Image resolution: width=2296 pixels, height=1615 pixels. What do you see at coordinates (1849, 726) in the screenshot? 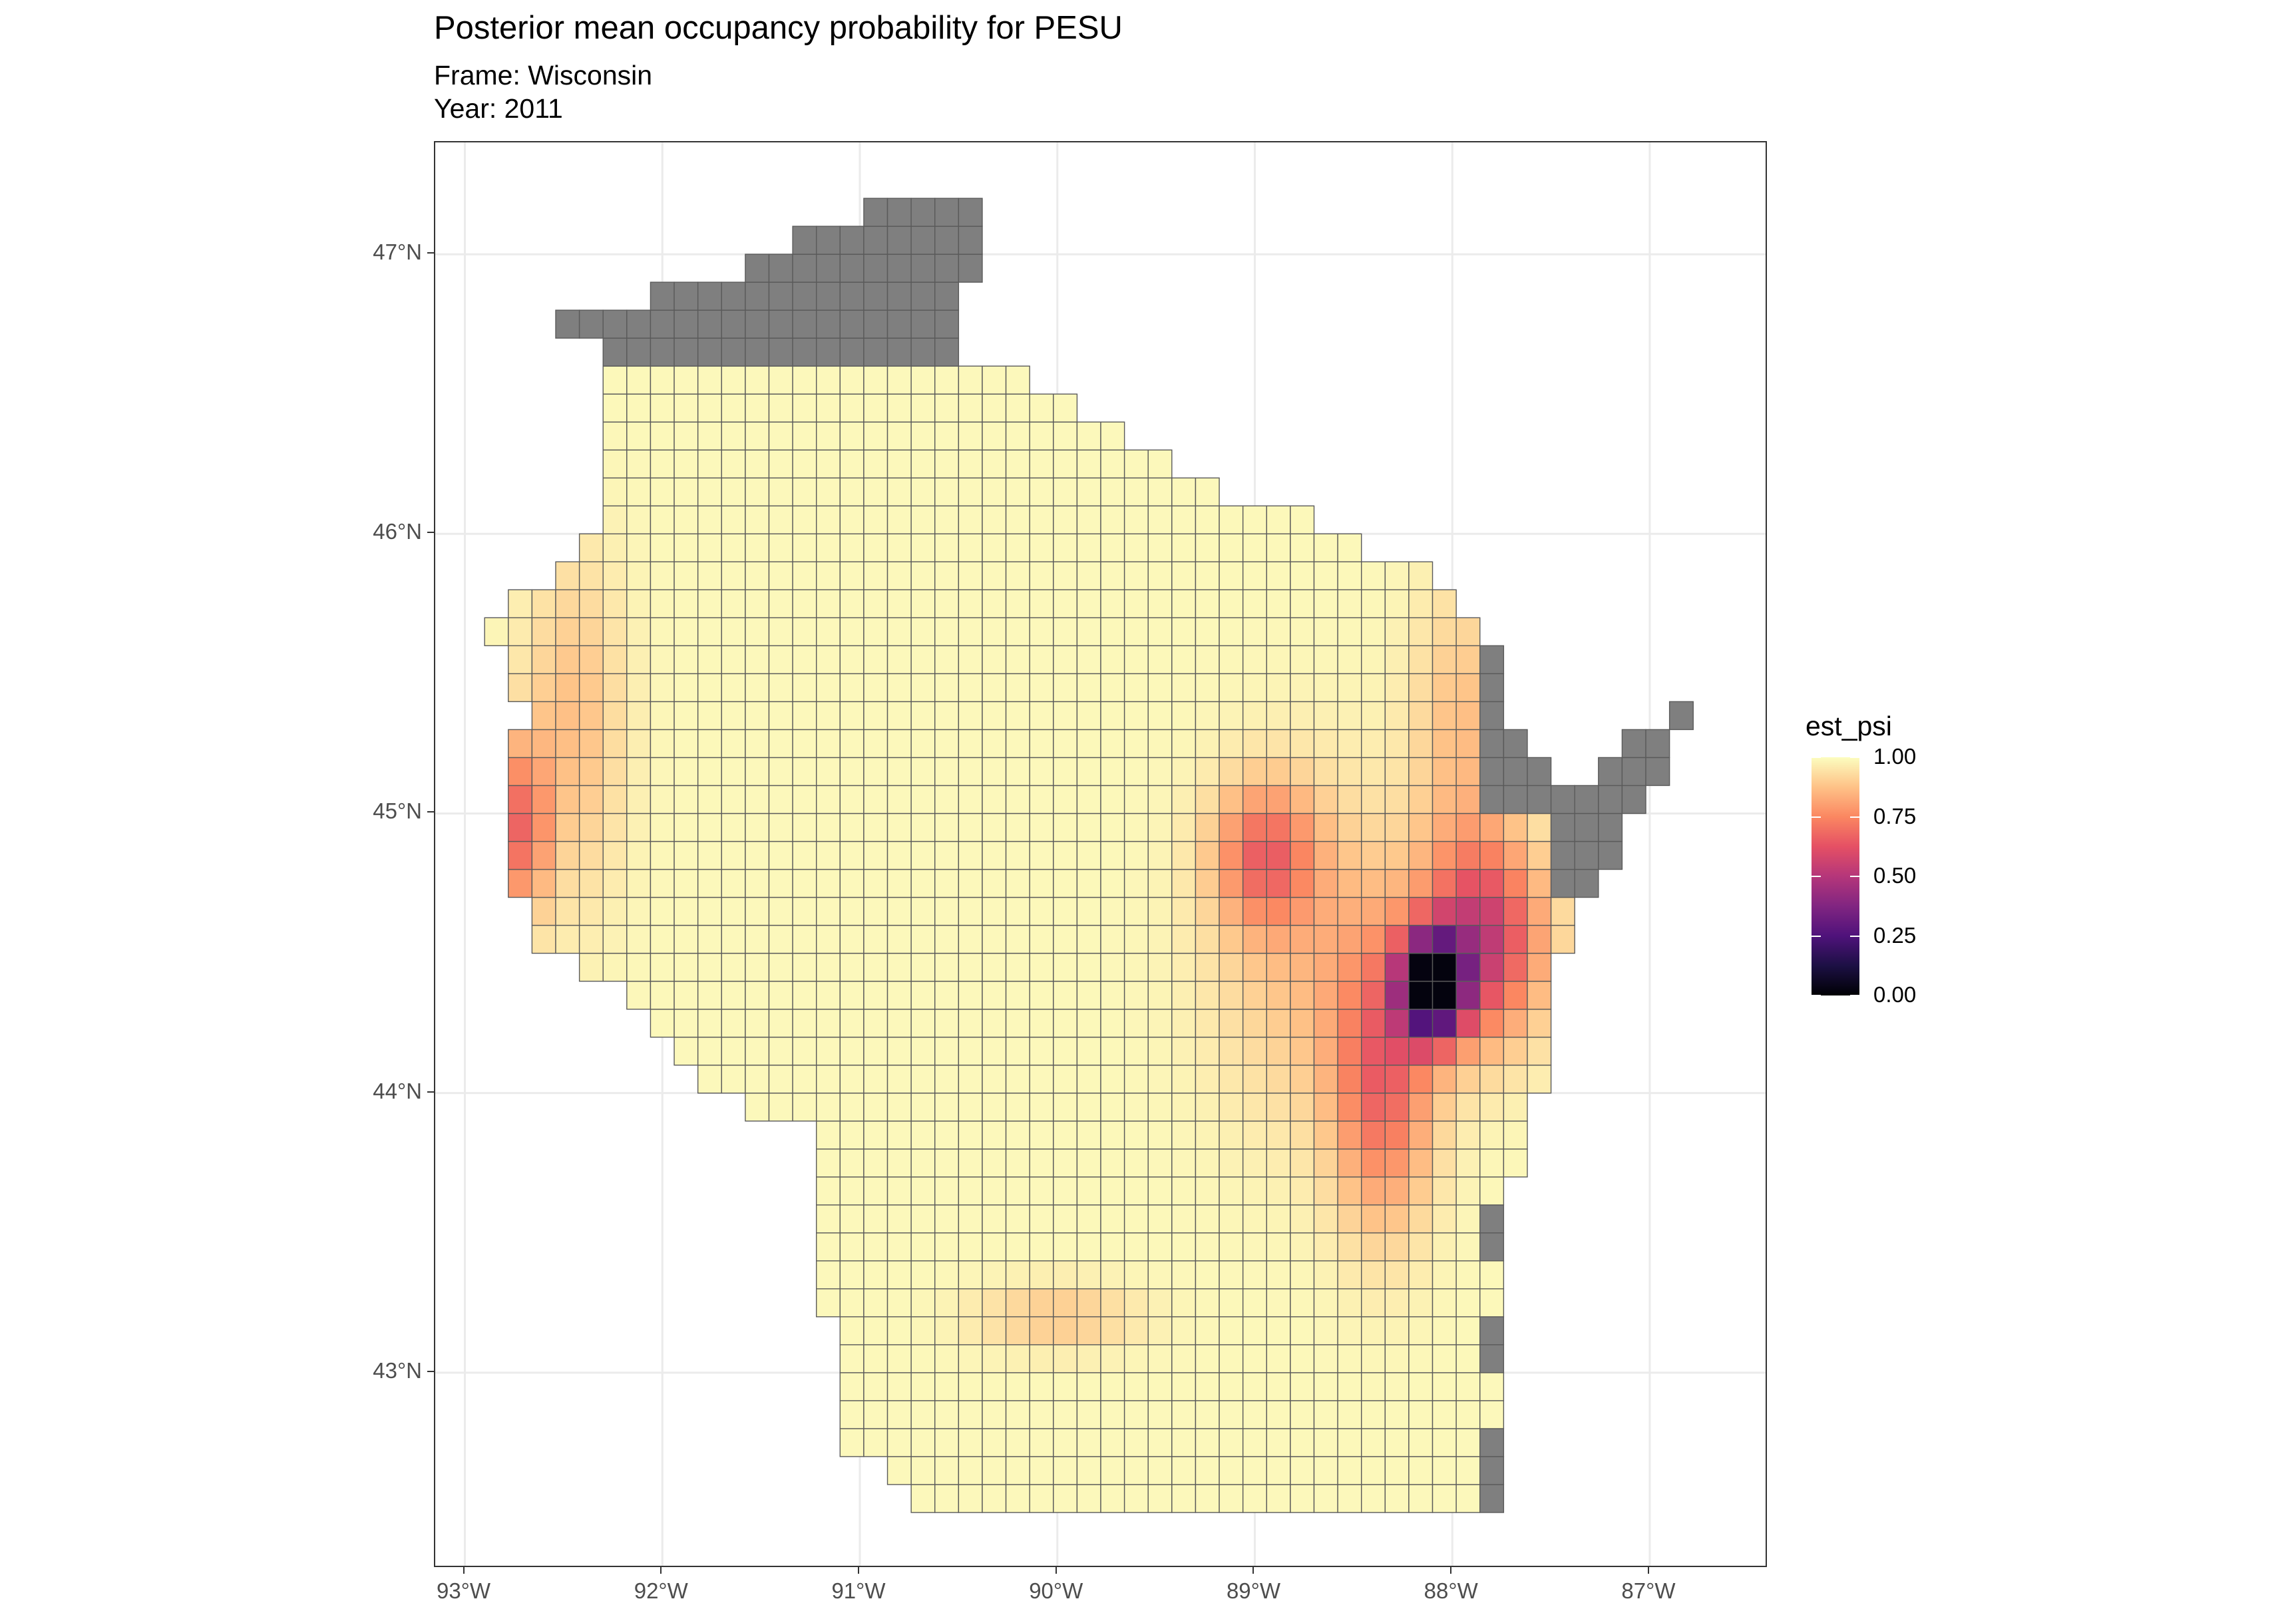
I see `legend-title: est_psi` at bounding box center [1849, 726].